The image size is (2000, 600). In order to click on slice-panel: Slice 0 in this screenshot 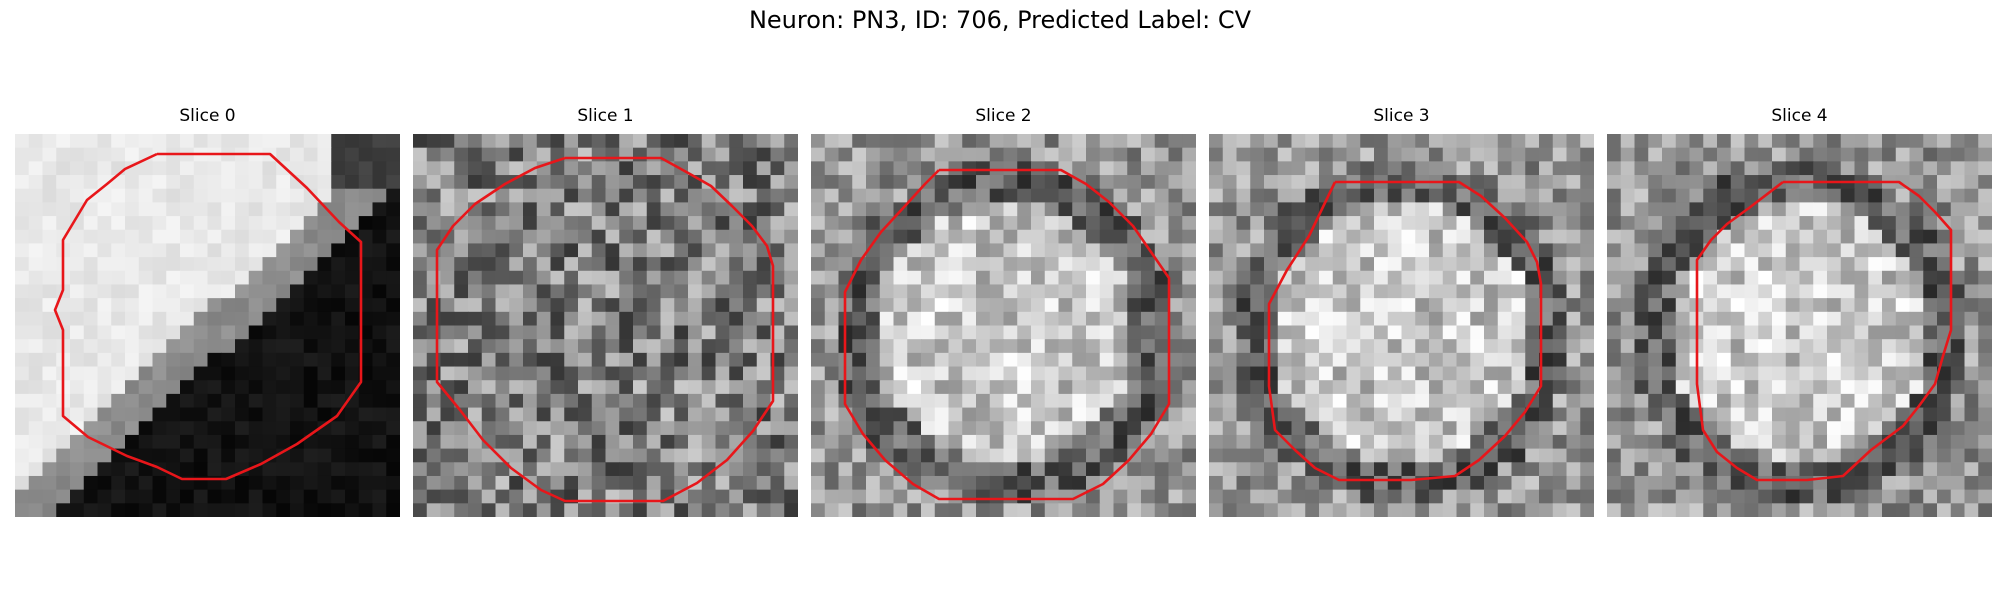, I will do `click(207, 311)`.